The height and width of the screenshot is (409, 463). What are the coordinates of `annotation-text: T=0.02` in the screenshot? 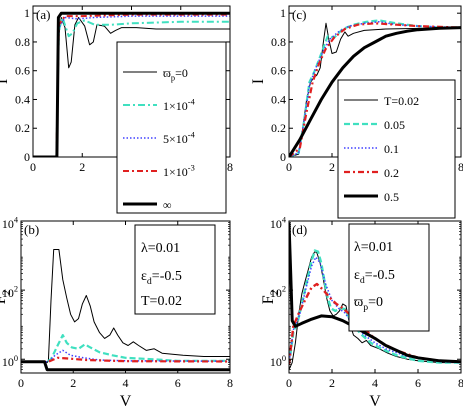 It's located at (161, 301).